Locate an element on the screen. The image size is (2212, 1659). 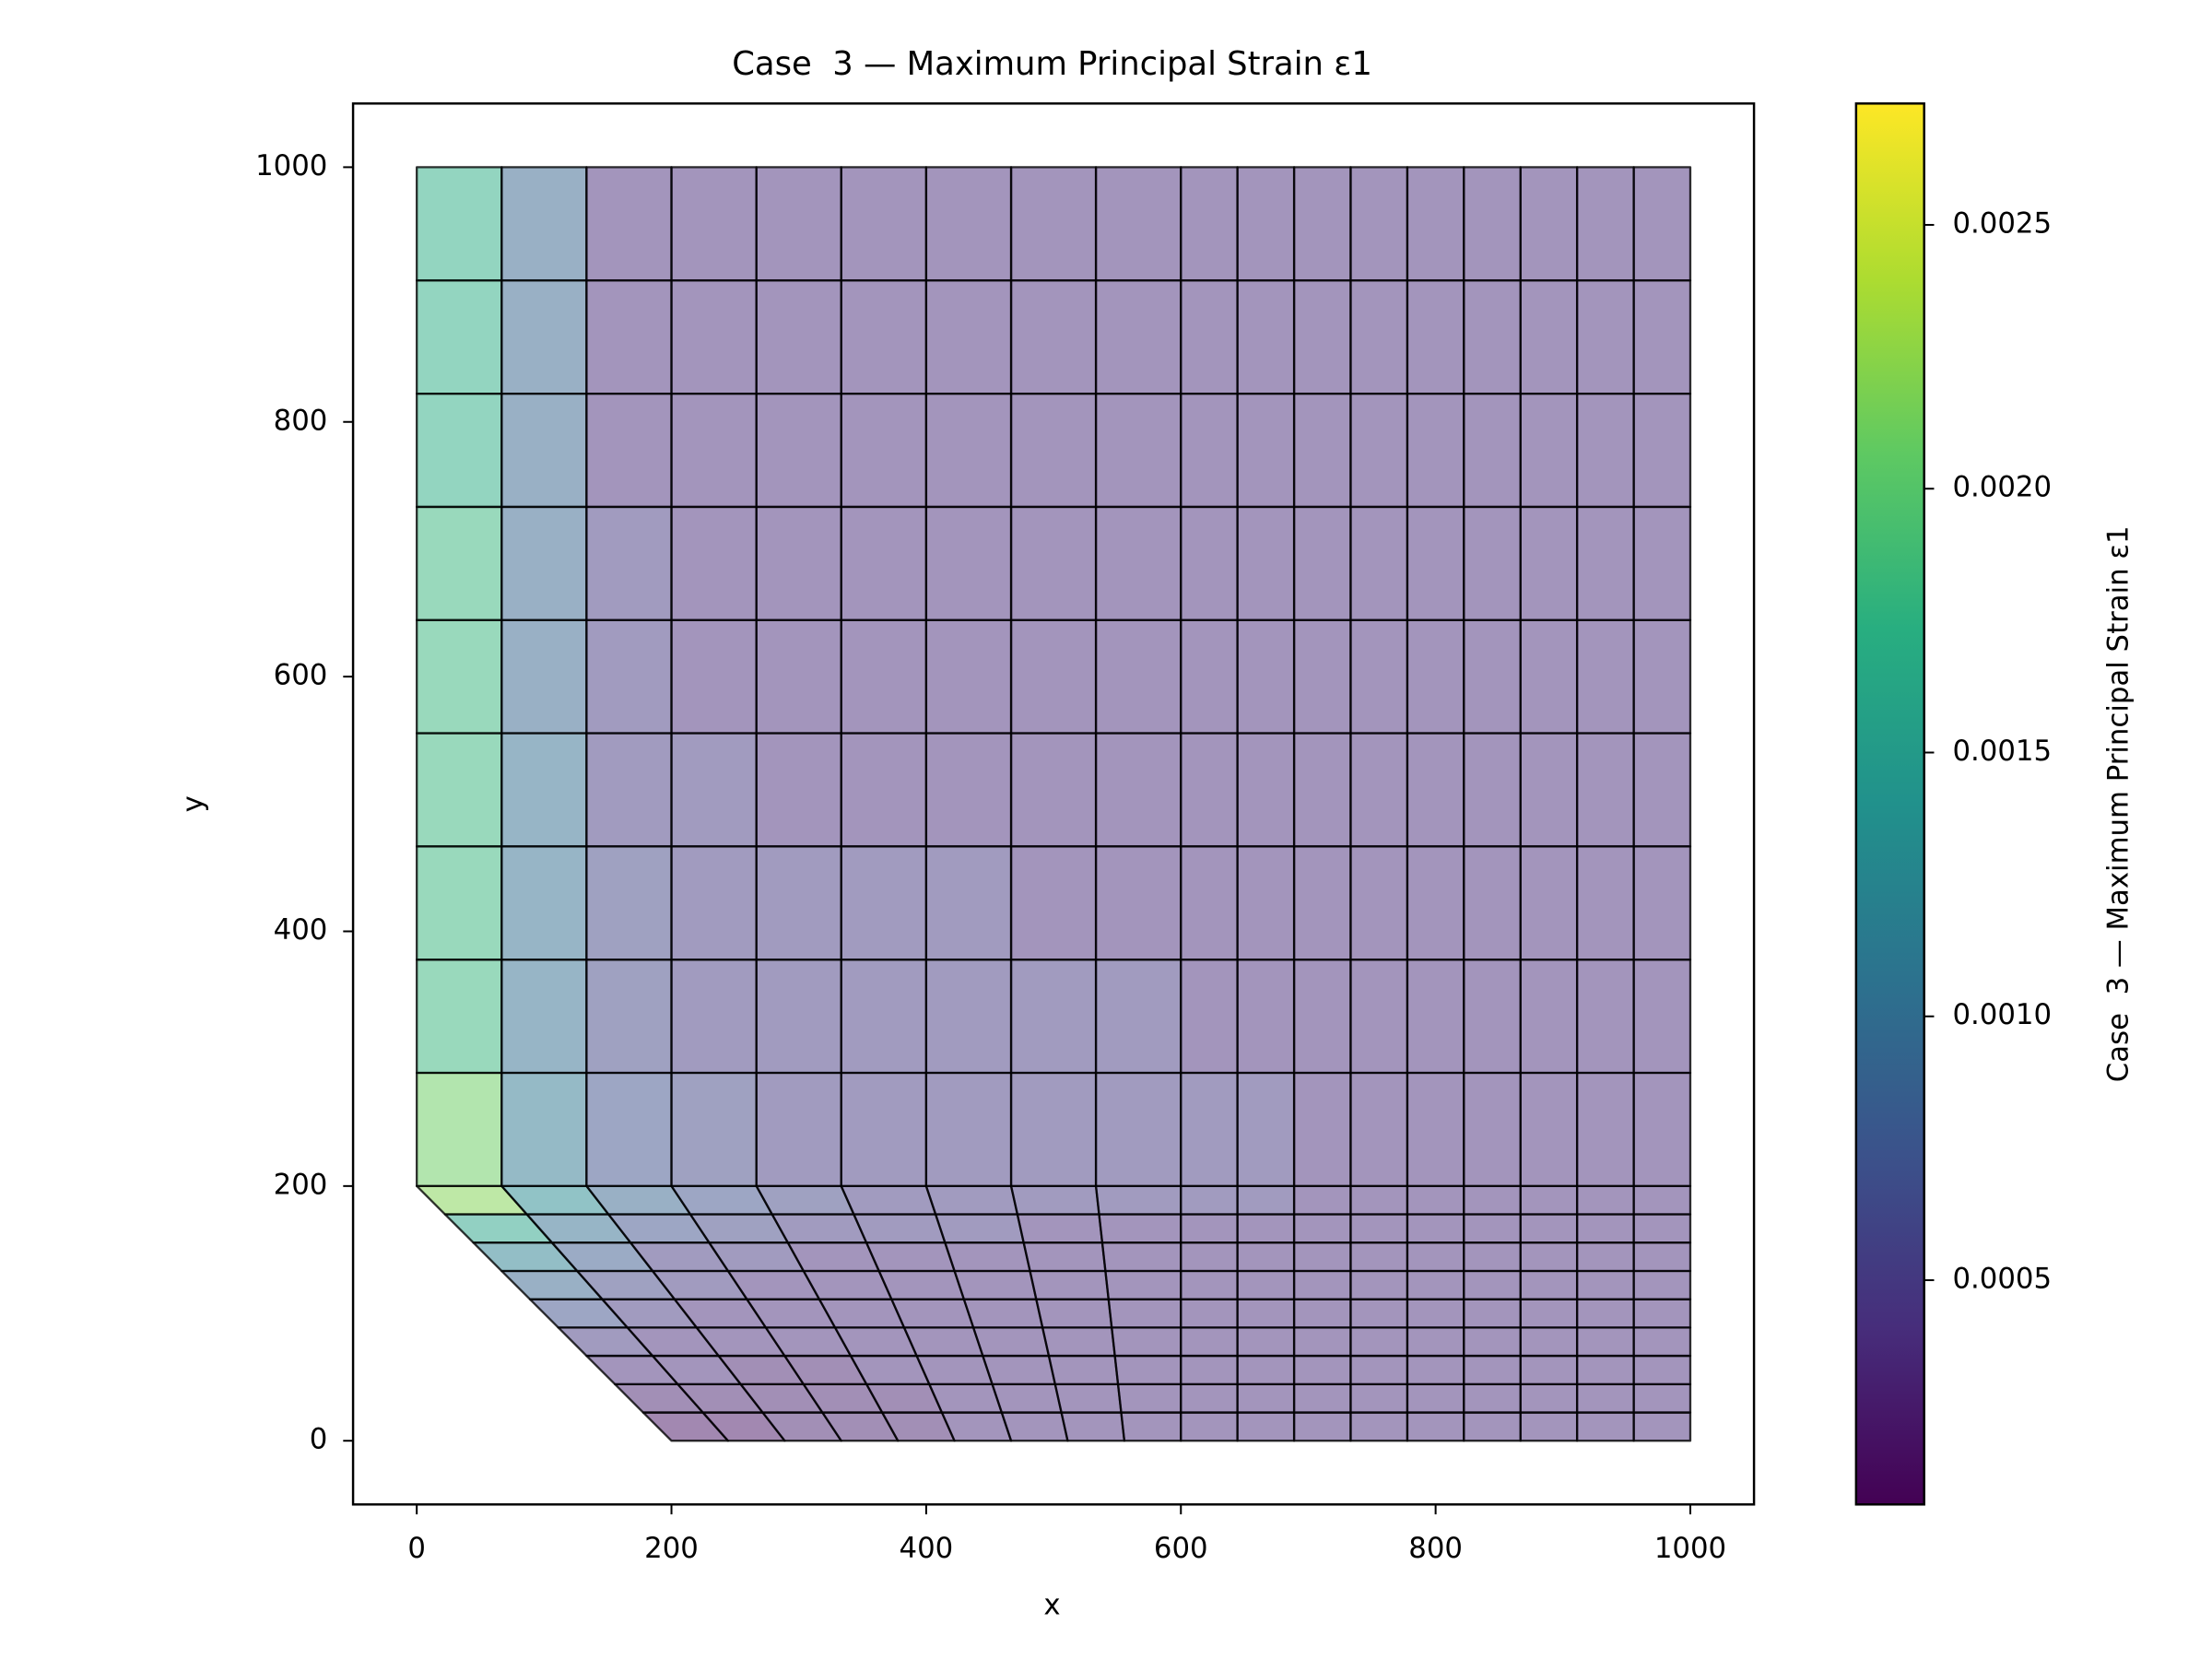
x-tick-label: 0 is located at coordinates (416, 1548).